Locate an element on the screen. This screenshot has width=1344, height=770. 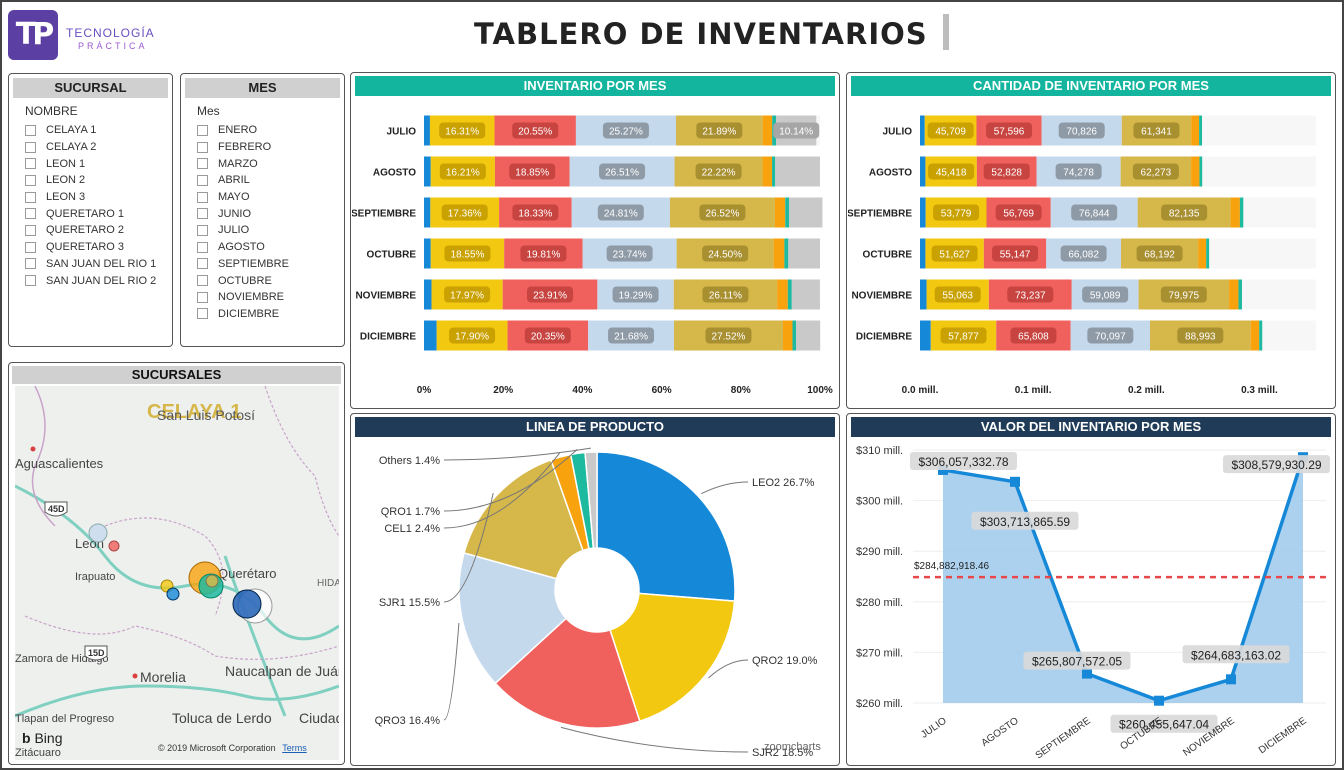
sucursal-item: SAN JUAN DEL RIO 2 is located at coordinates (98, 280).